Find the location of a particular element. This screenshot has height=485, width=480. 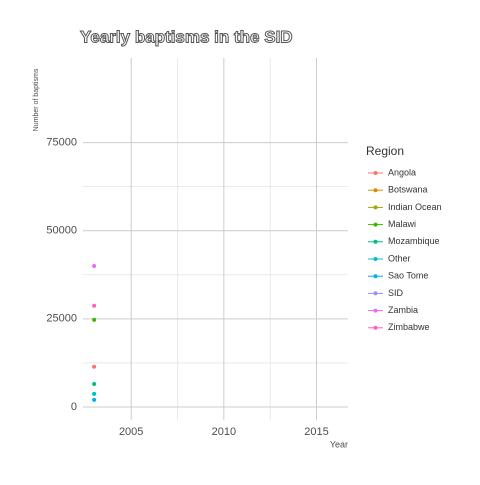

legend-label: Sao Tome is located at coordinates (408, 276).